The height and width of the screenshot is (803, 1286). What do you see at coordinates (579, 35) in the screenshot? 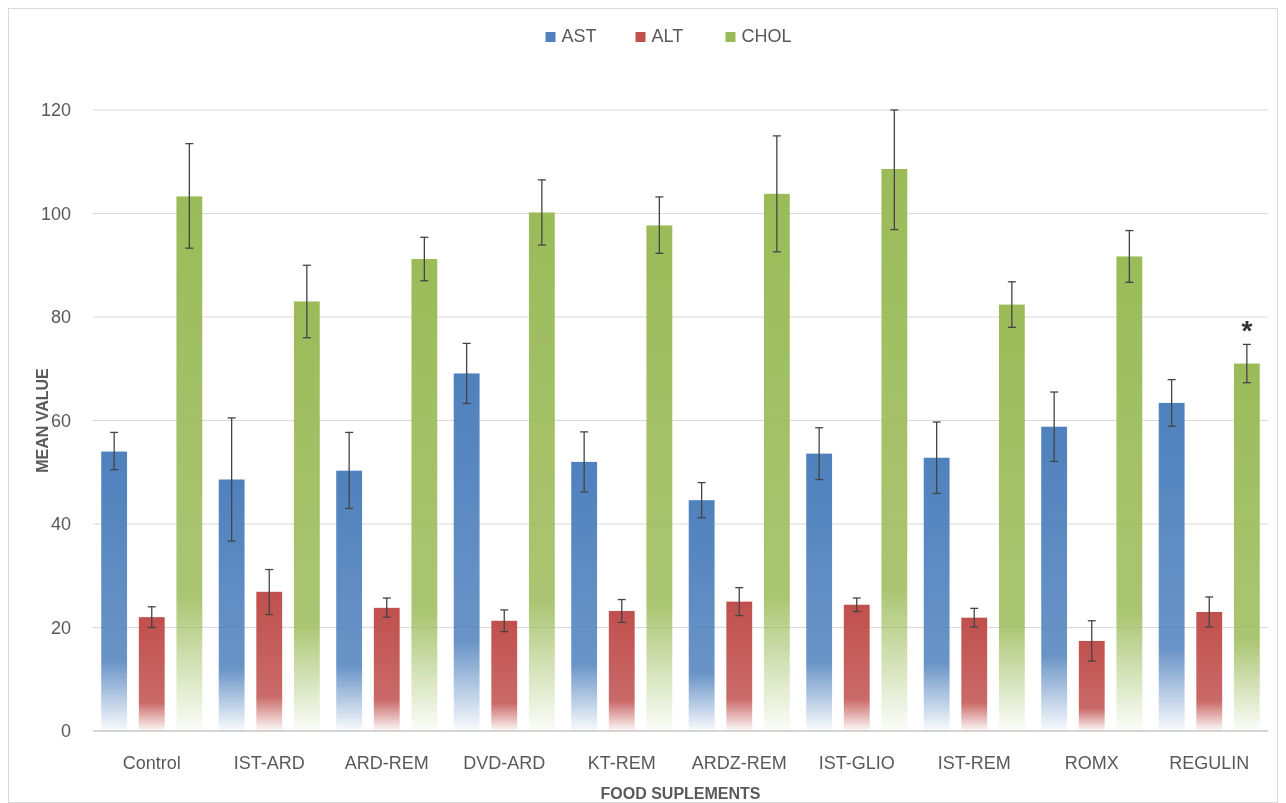
I see `legend-label: AST` at bounding box center [579, 35].